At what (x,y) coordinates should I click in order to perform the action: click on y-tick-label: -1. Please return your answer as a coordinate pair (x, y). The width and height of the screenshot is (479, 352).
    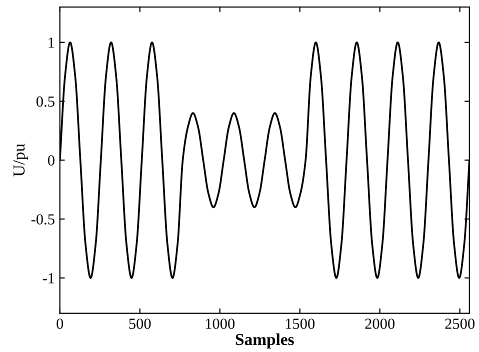
    Looking at the image, I should click on (48, 278).